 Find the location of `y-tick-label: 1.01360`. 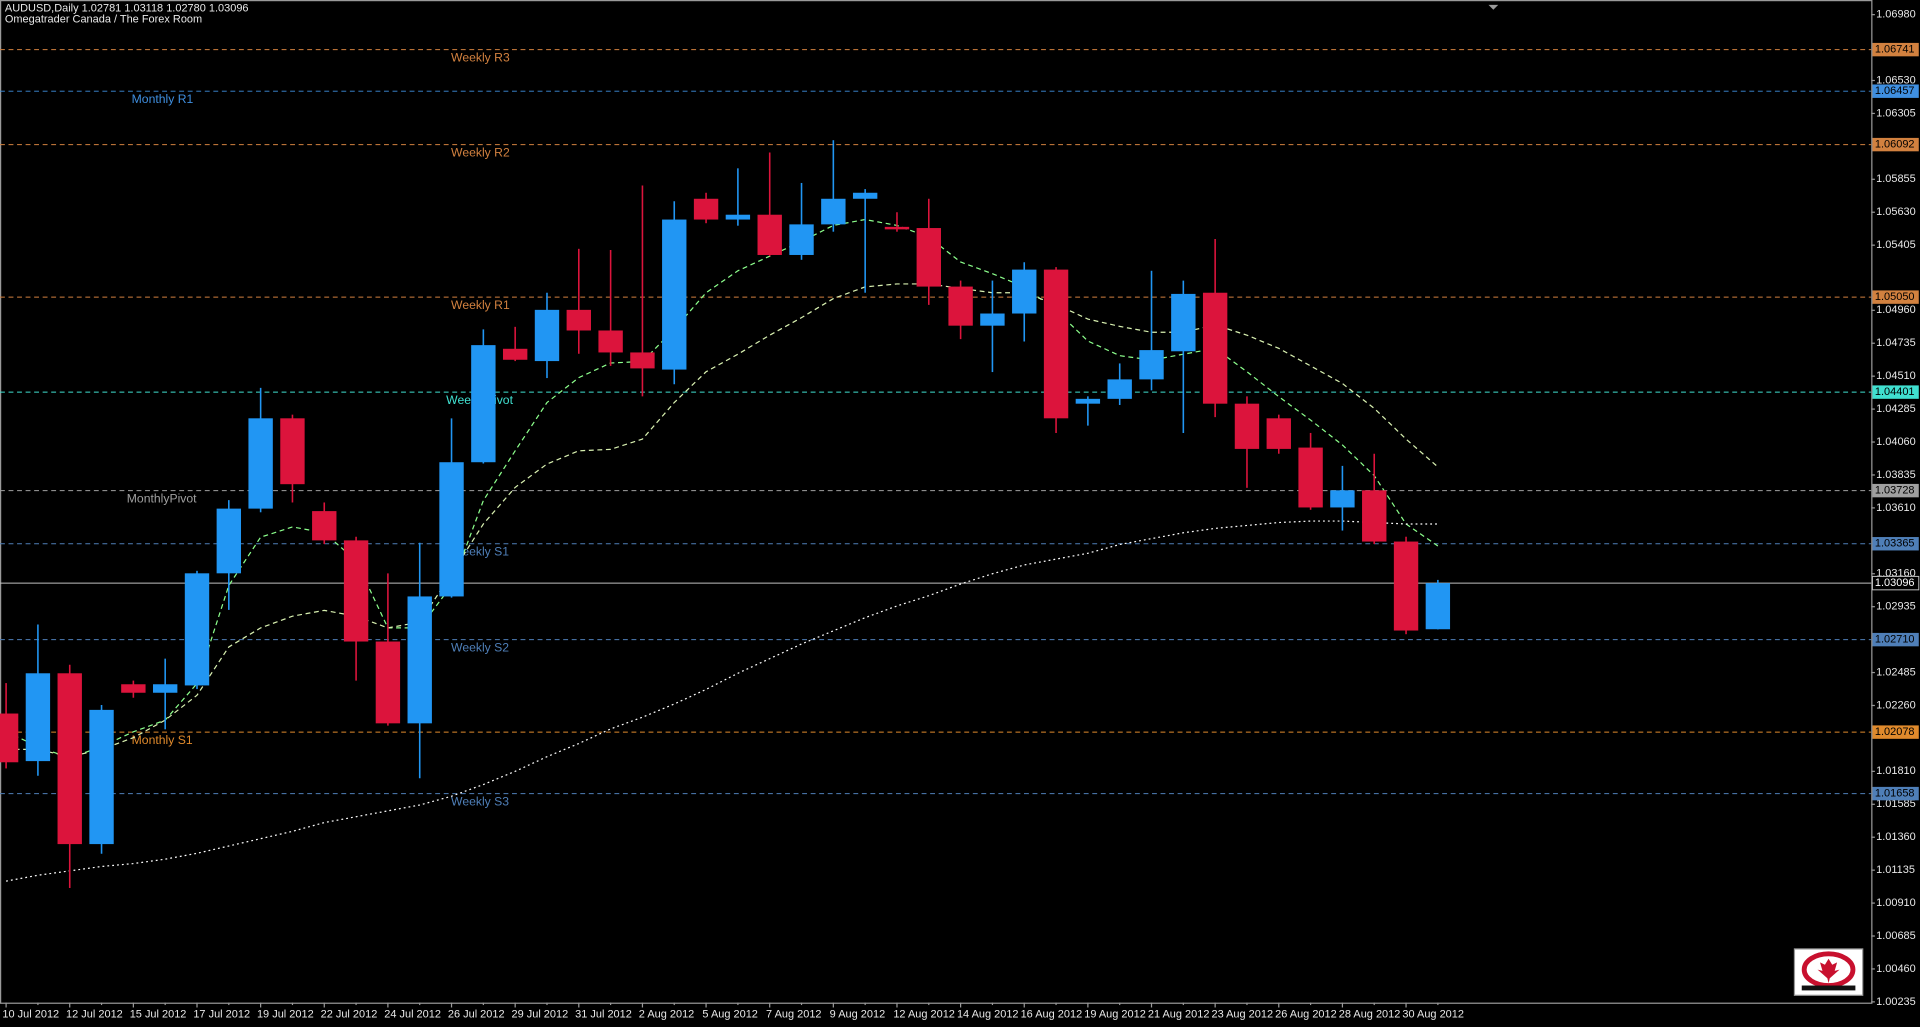

y-tick-label: 1.01360 is located at coordinates (1896, 837).